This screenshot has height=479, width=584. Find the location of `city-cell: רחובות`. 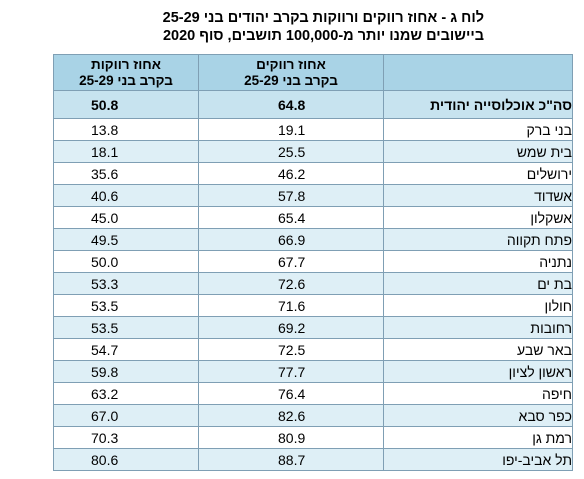

city-cell: רחובות is located at coordinates (478, 327).